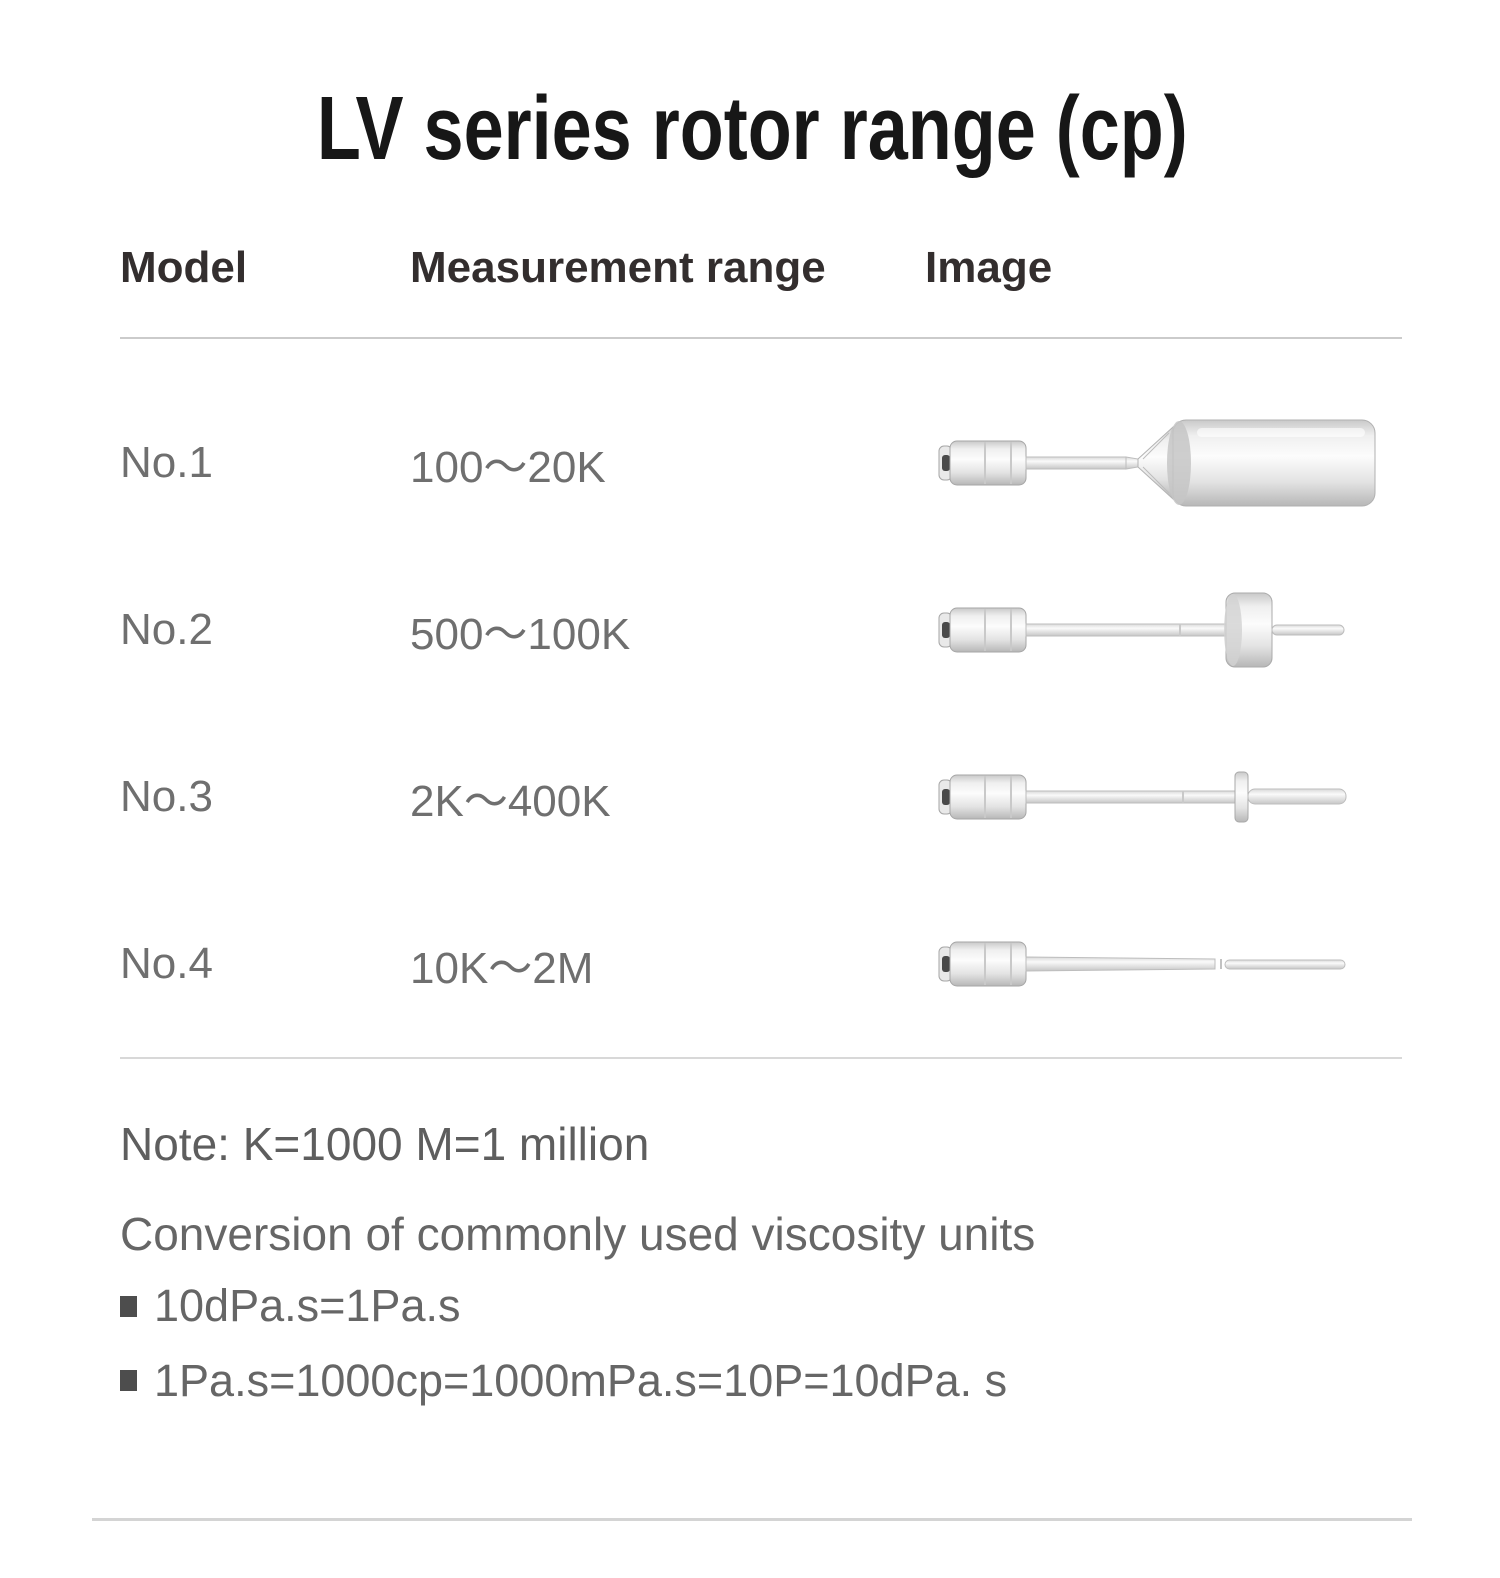 This screenshot has width=1500, height=1578. Describe the element at coordinates (761, 963) in the screenshot. I see `table-row: No.4 10K～2M` at that location.